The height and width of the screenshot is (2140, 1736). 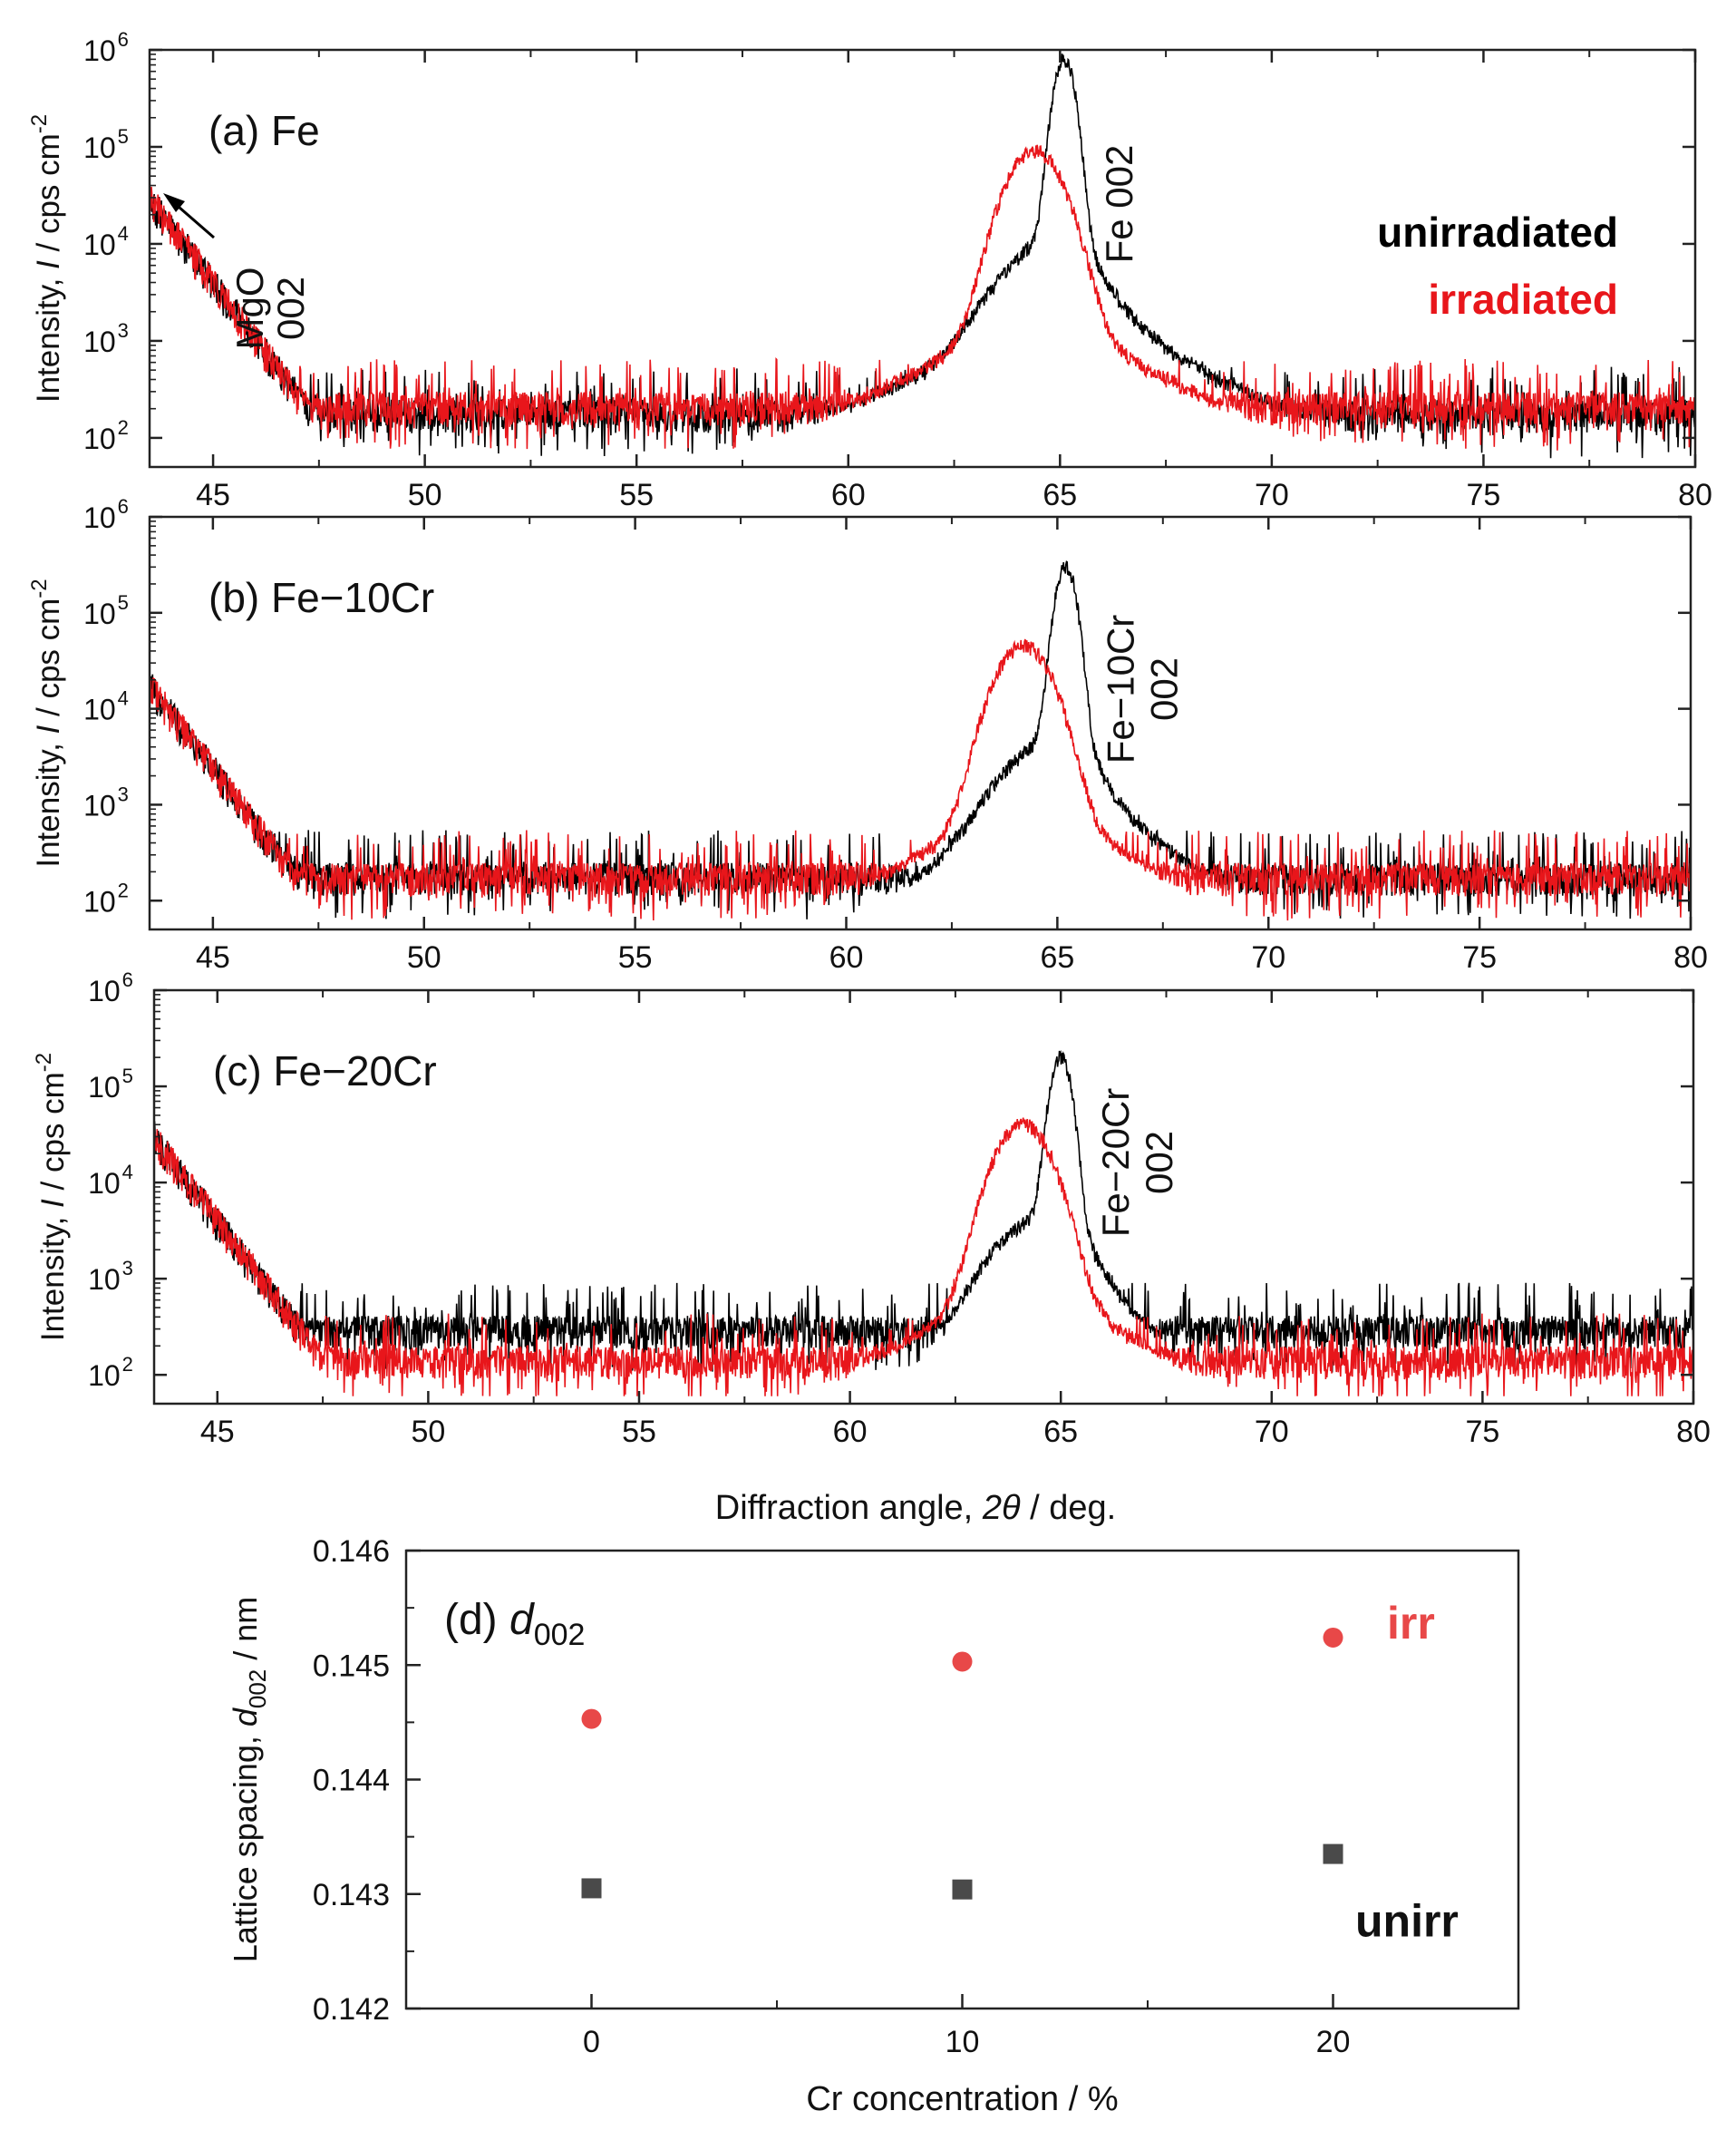 I want to click on y-tick-label-b-4: 10⁴, so click(x=106, y=706).